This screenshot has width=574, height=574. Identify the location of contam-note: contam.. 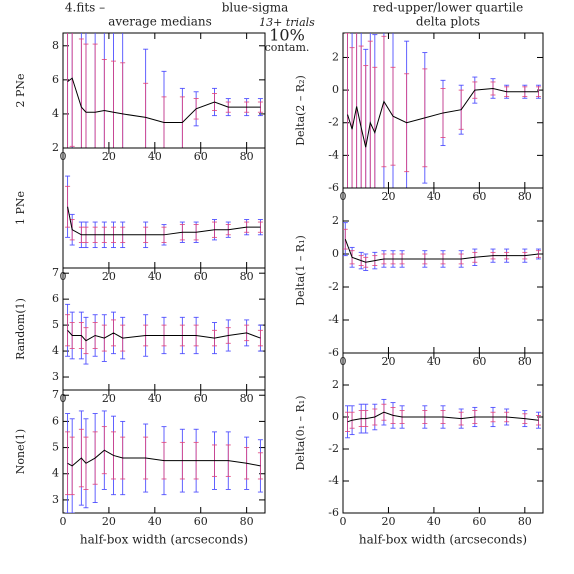
(287, 47).